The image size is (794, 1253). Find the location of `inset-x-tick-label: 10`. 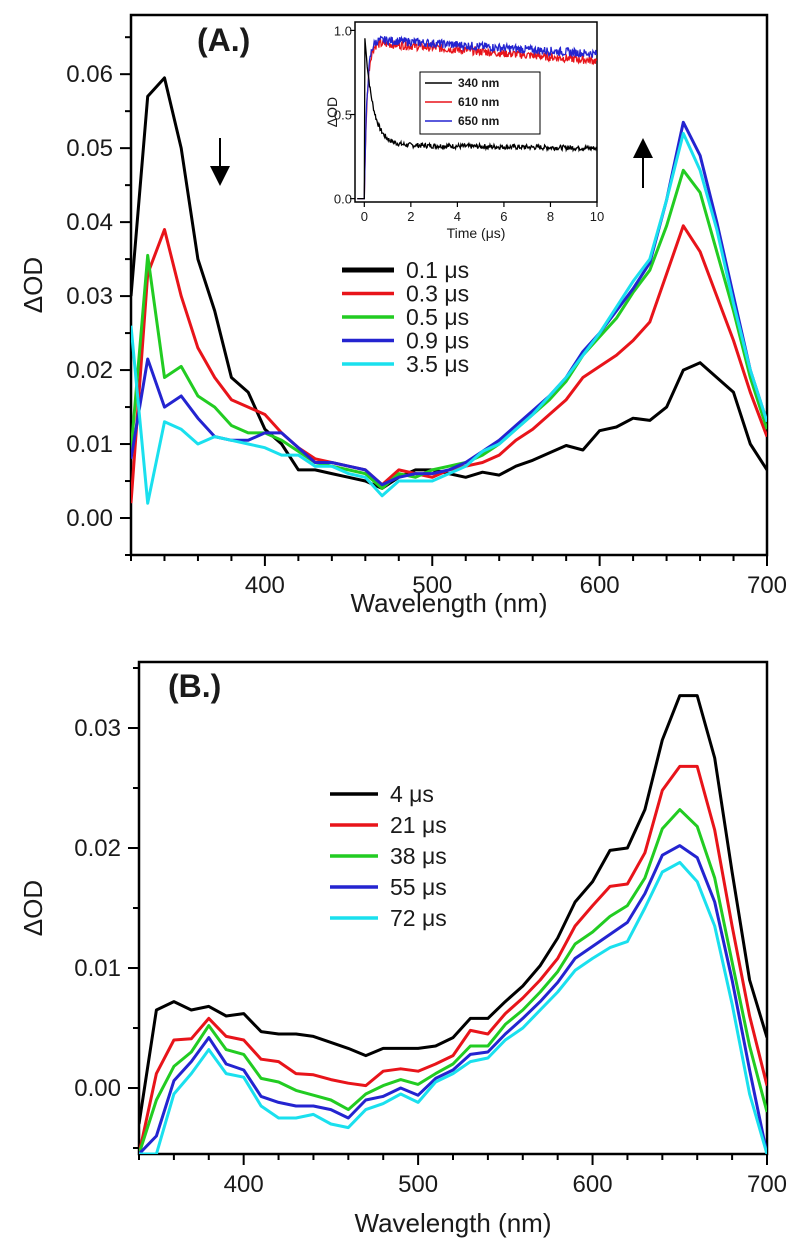

inset-x-tick-label: 10 is located at coordinates (597, 216).